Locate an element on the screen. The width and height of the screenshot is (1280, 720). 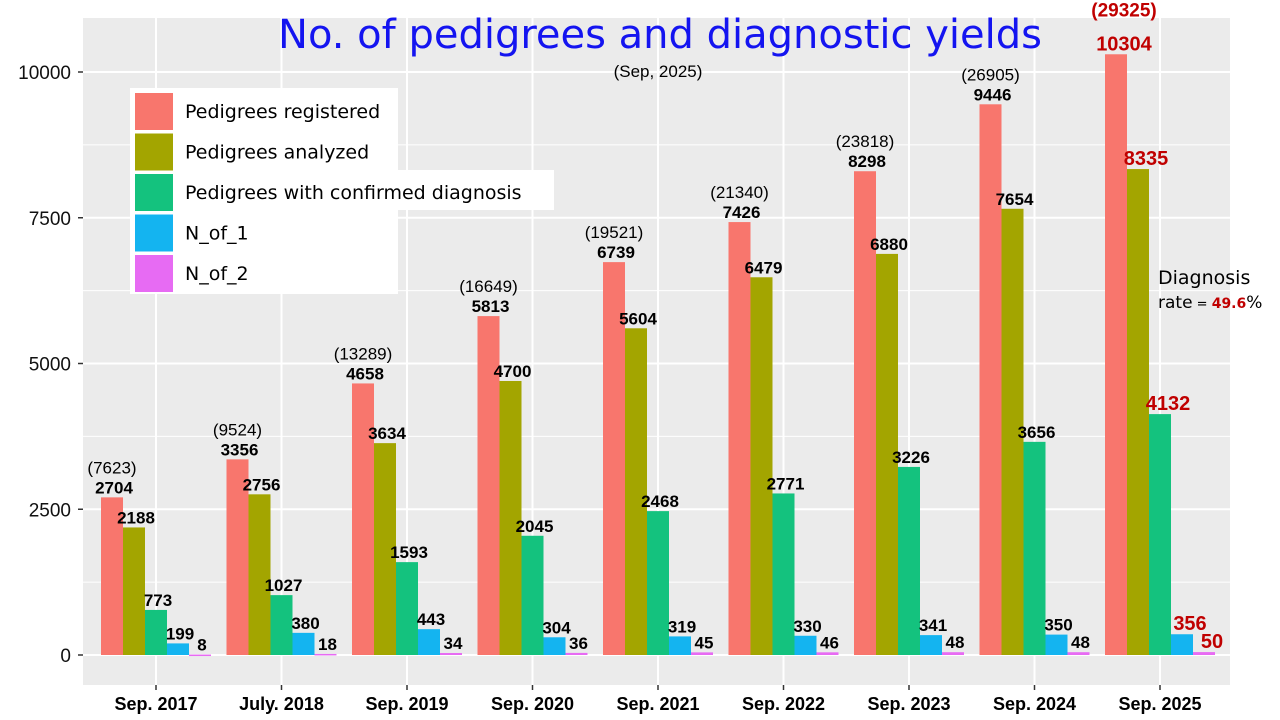
bar-value-label: 4658 is located at coordinates (365, 373).